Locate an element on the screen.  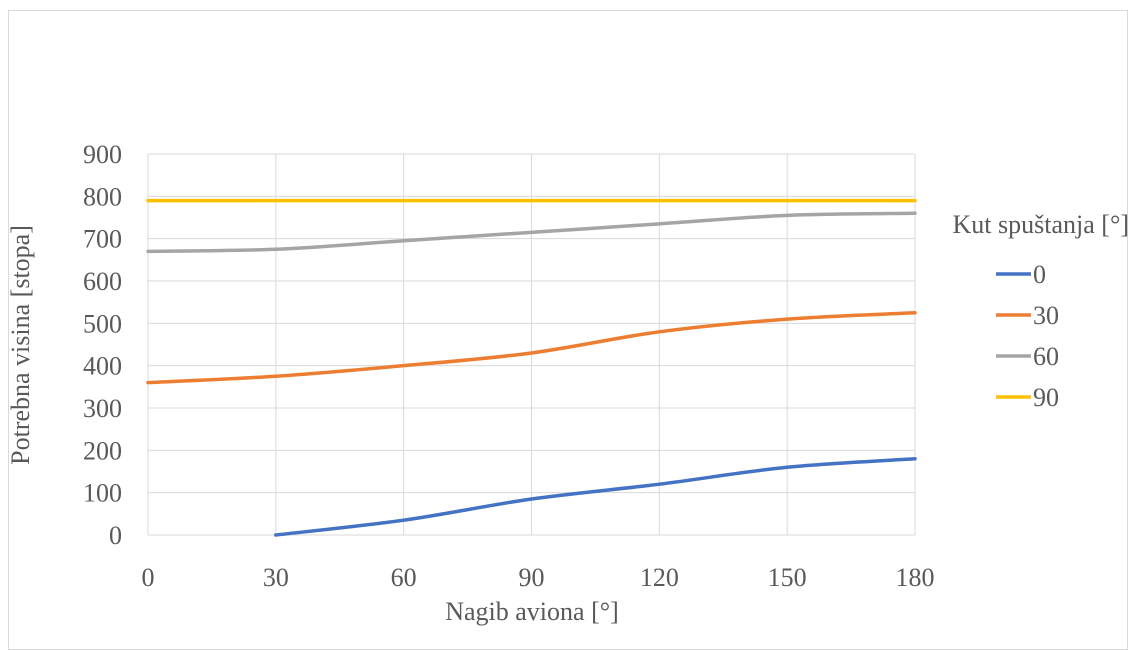
y-tick-label: 800 is located at coordinates (102, 196).